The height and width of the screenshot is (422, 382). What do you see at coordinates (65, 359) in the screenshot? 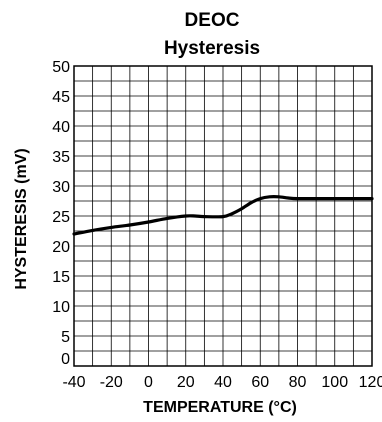
I see `y-tick-label: 0` at bounding box center [65, 359].